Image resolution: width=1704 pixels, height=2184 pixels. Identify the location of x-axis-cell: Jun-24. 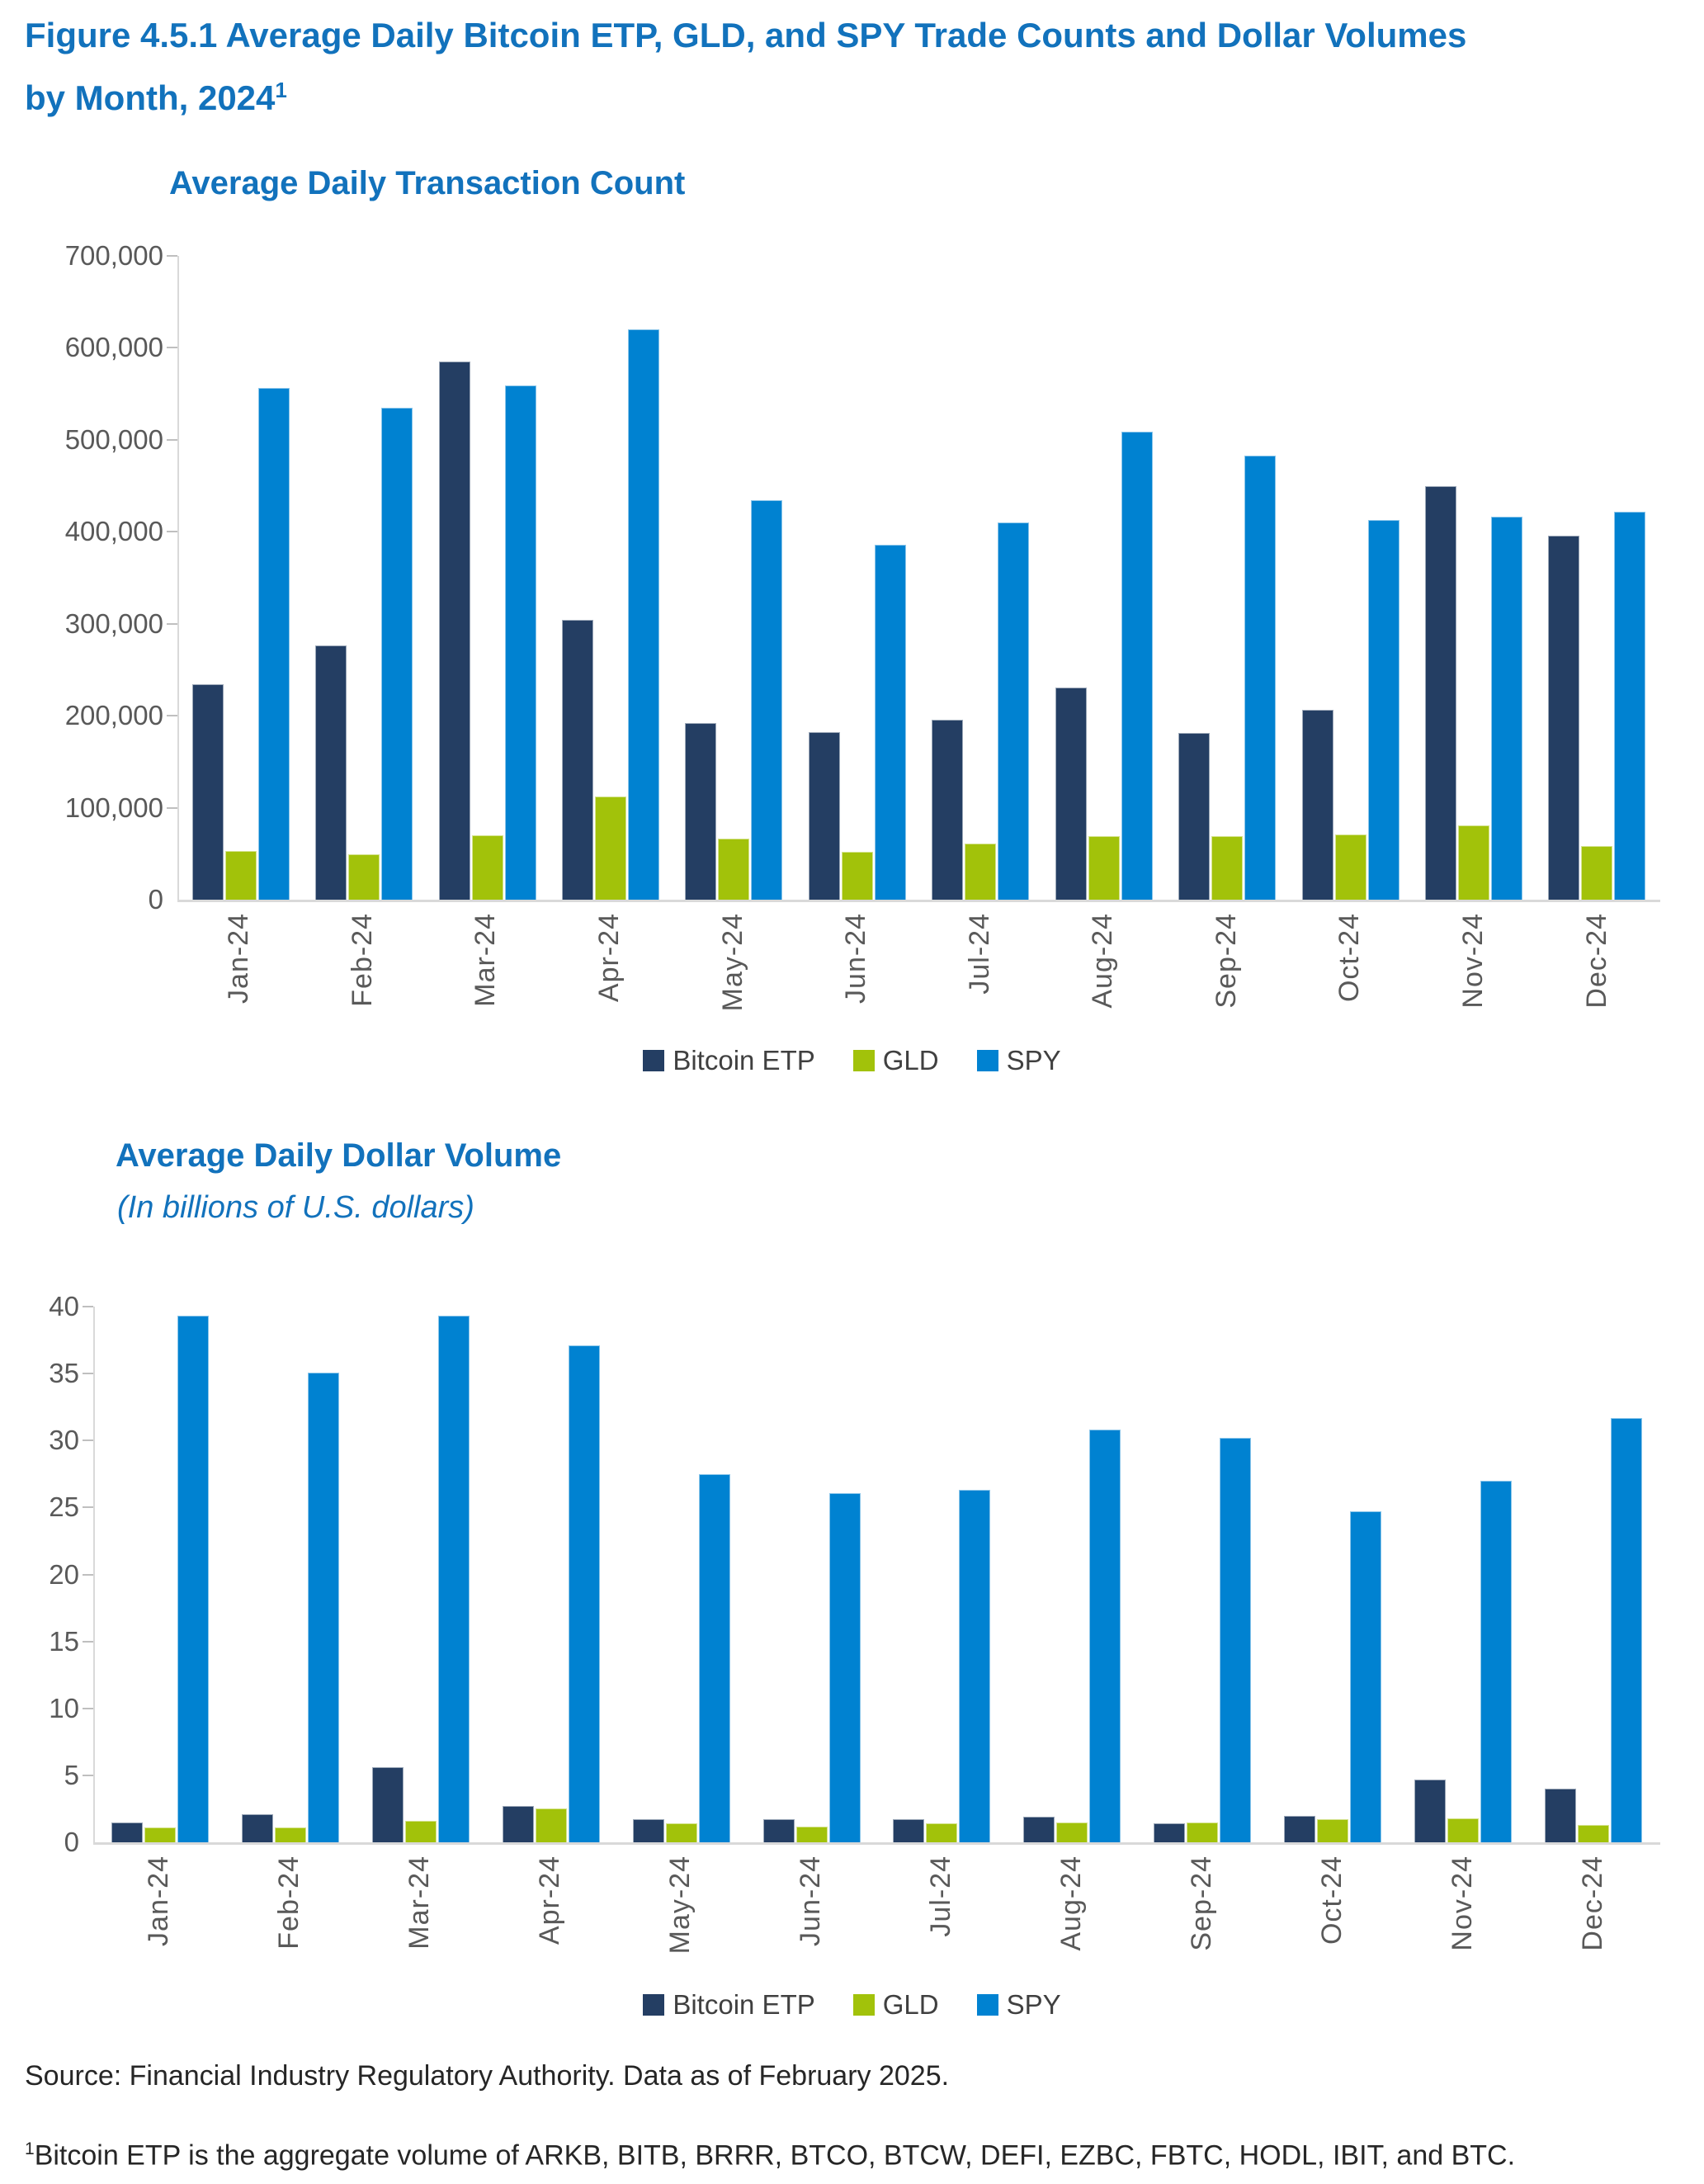
(856, 983).